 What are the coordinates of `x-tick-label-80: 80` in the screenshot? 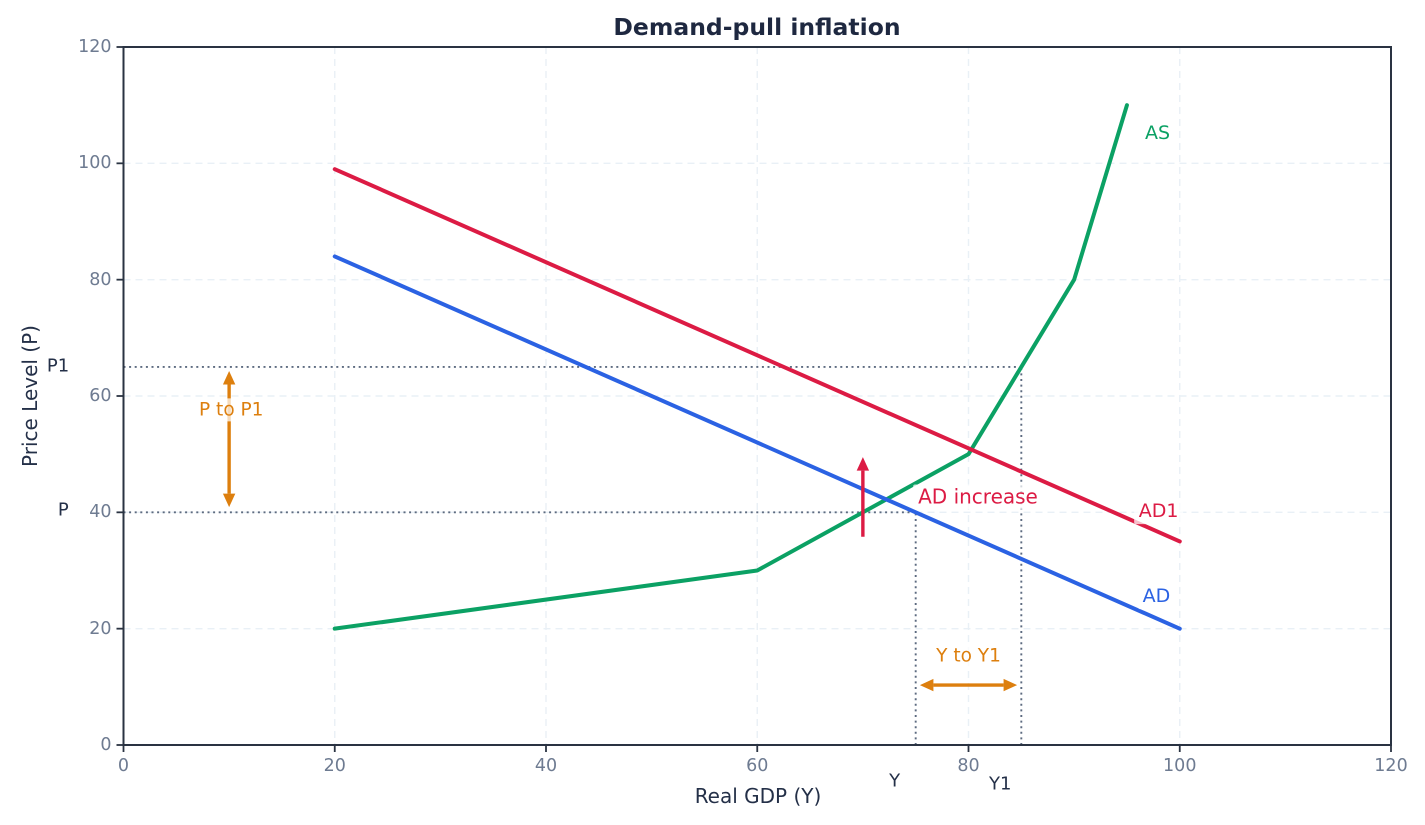 It's located at (968, 765).